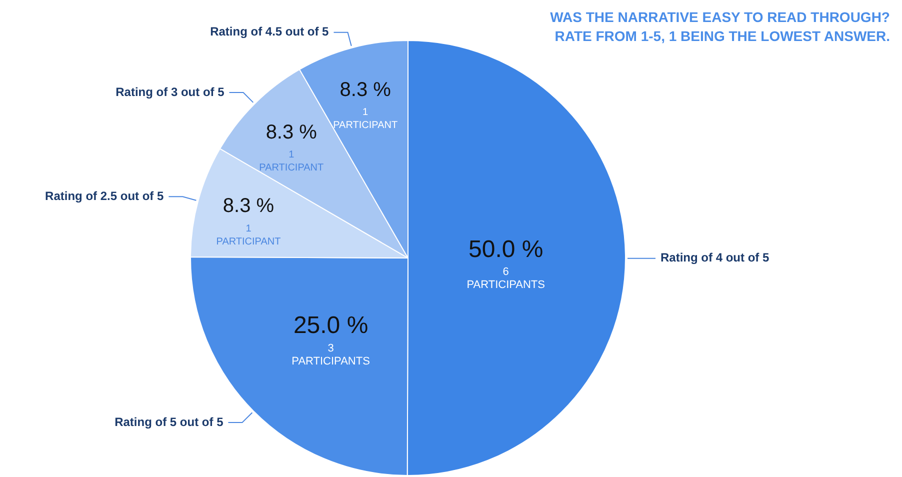 Image resolution: width=902 pixels, height=477 pixels. Describe the element at coordinates (104, 195) in the screenshot. I see `slice-label: Rating of 2.5 out of 5` at that location.